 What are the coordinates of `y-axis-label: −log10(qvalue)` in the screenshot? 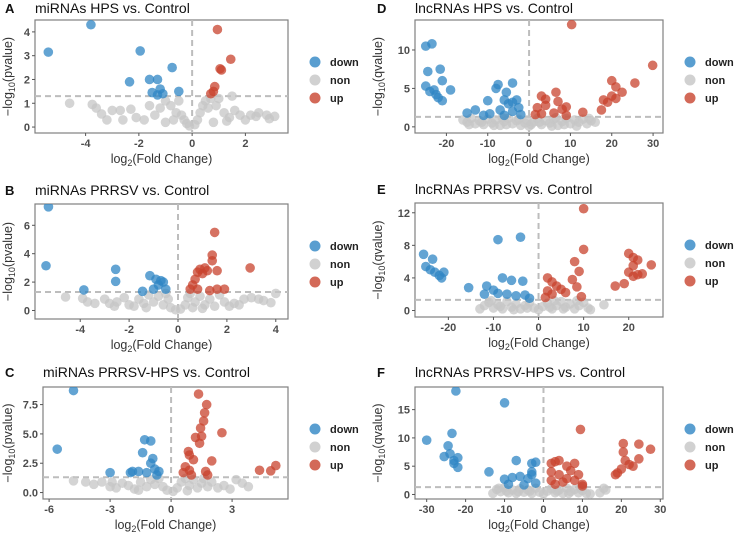 It's located at (379, 76).